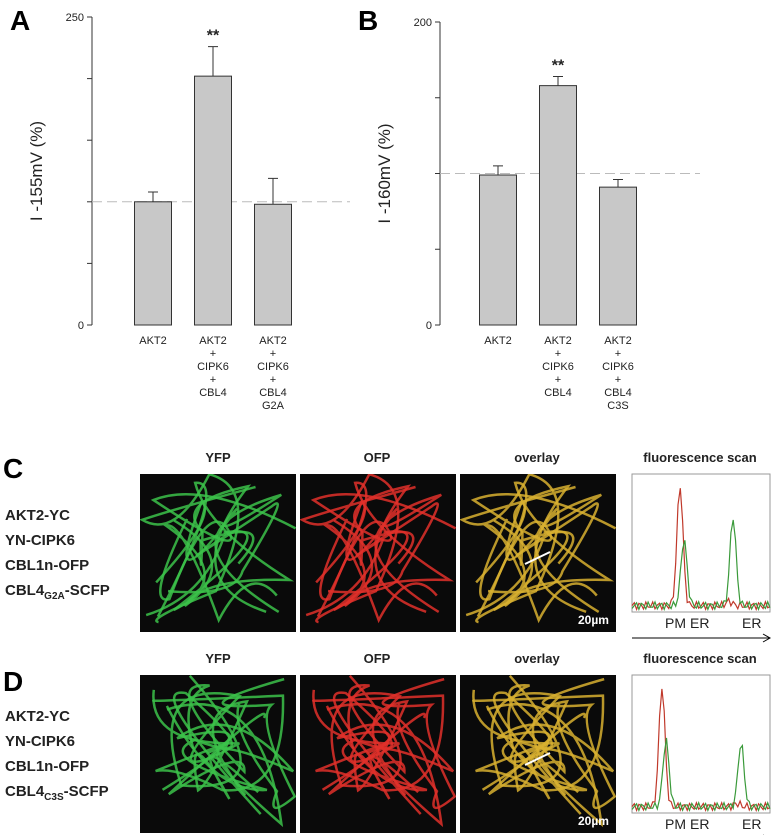 This screenshot has height=835, width=777. I want to click on panel-label: A, so click(20, 20).